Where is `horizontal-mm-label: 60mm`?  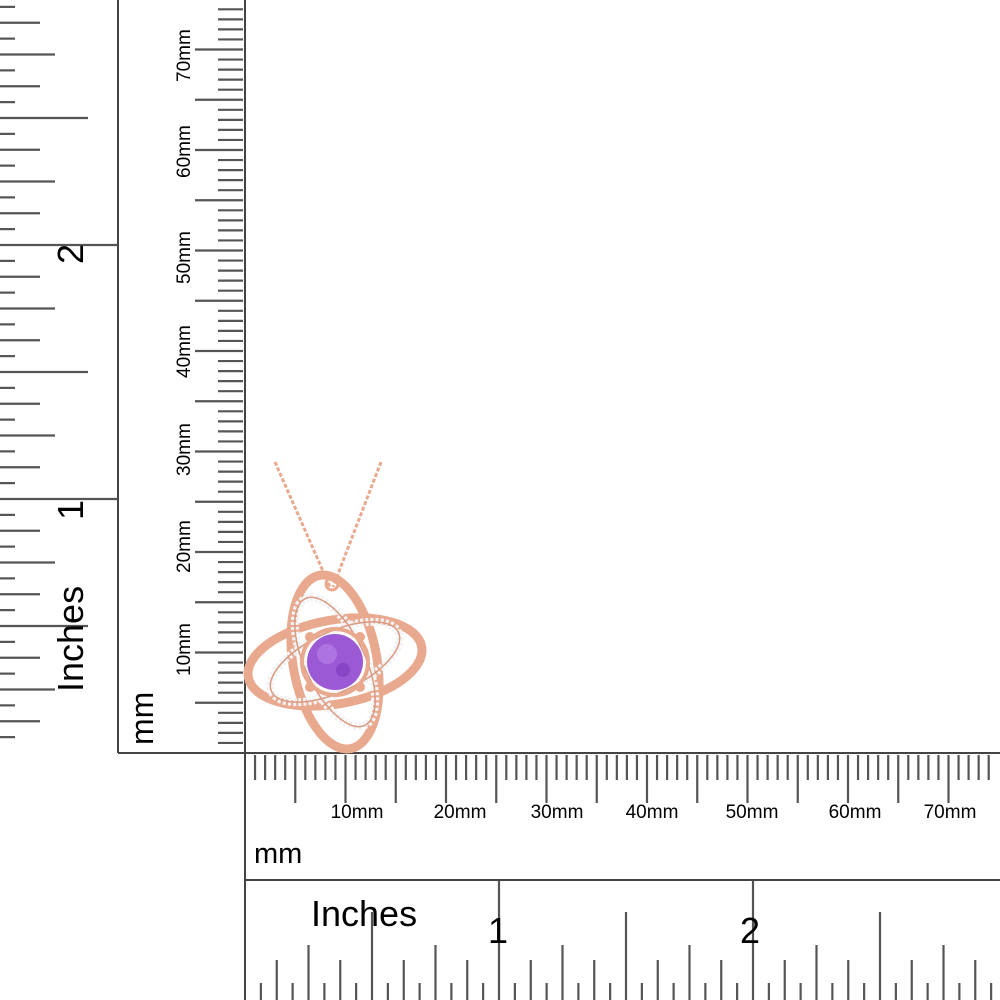
horizontal-mm-label: 60mm is located at coordinates (855, 812).